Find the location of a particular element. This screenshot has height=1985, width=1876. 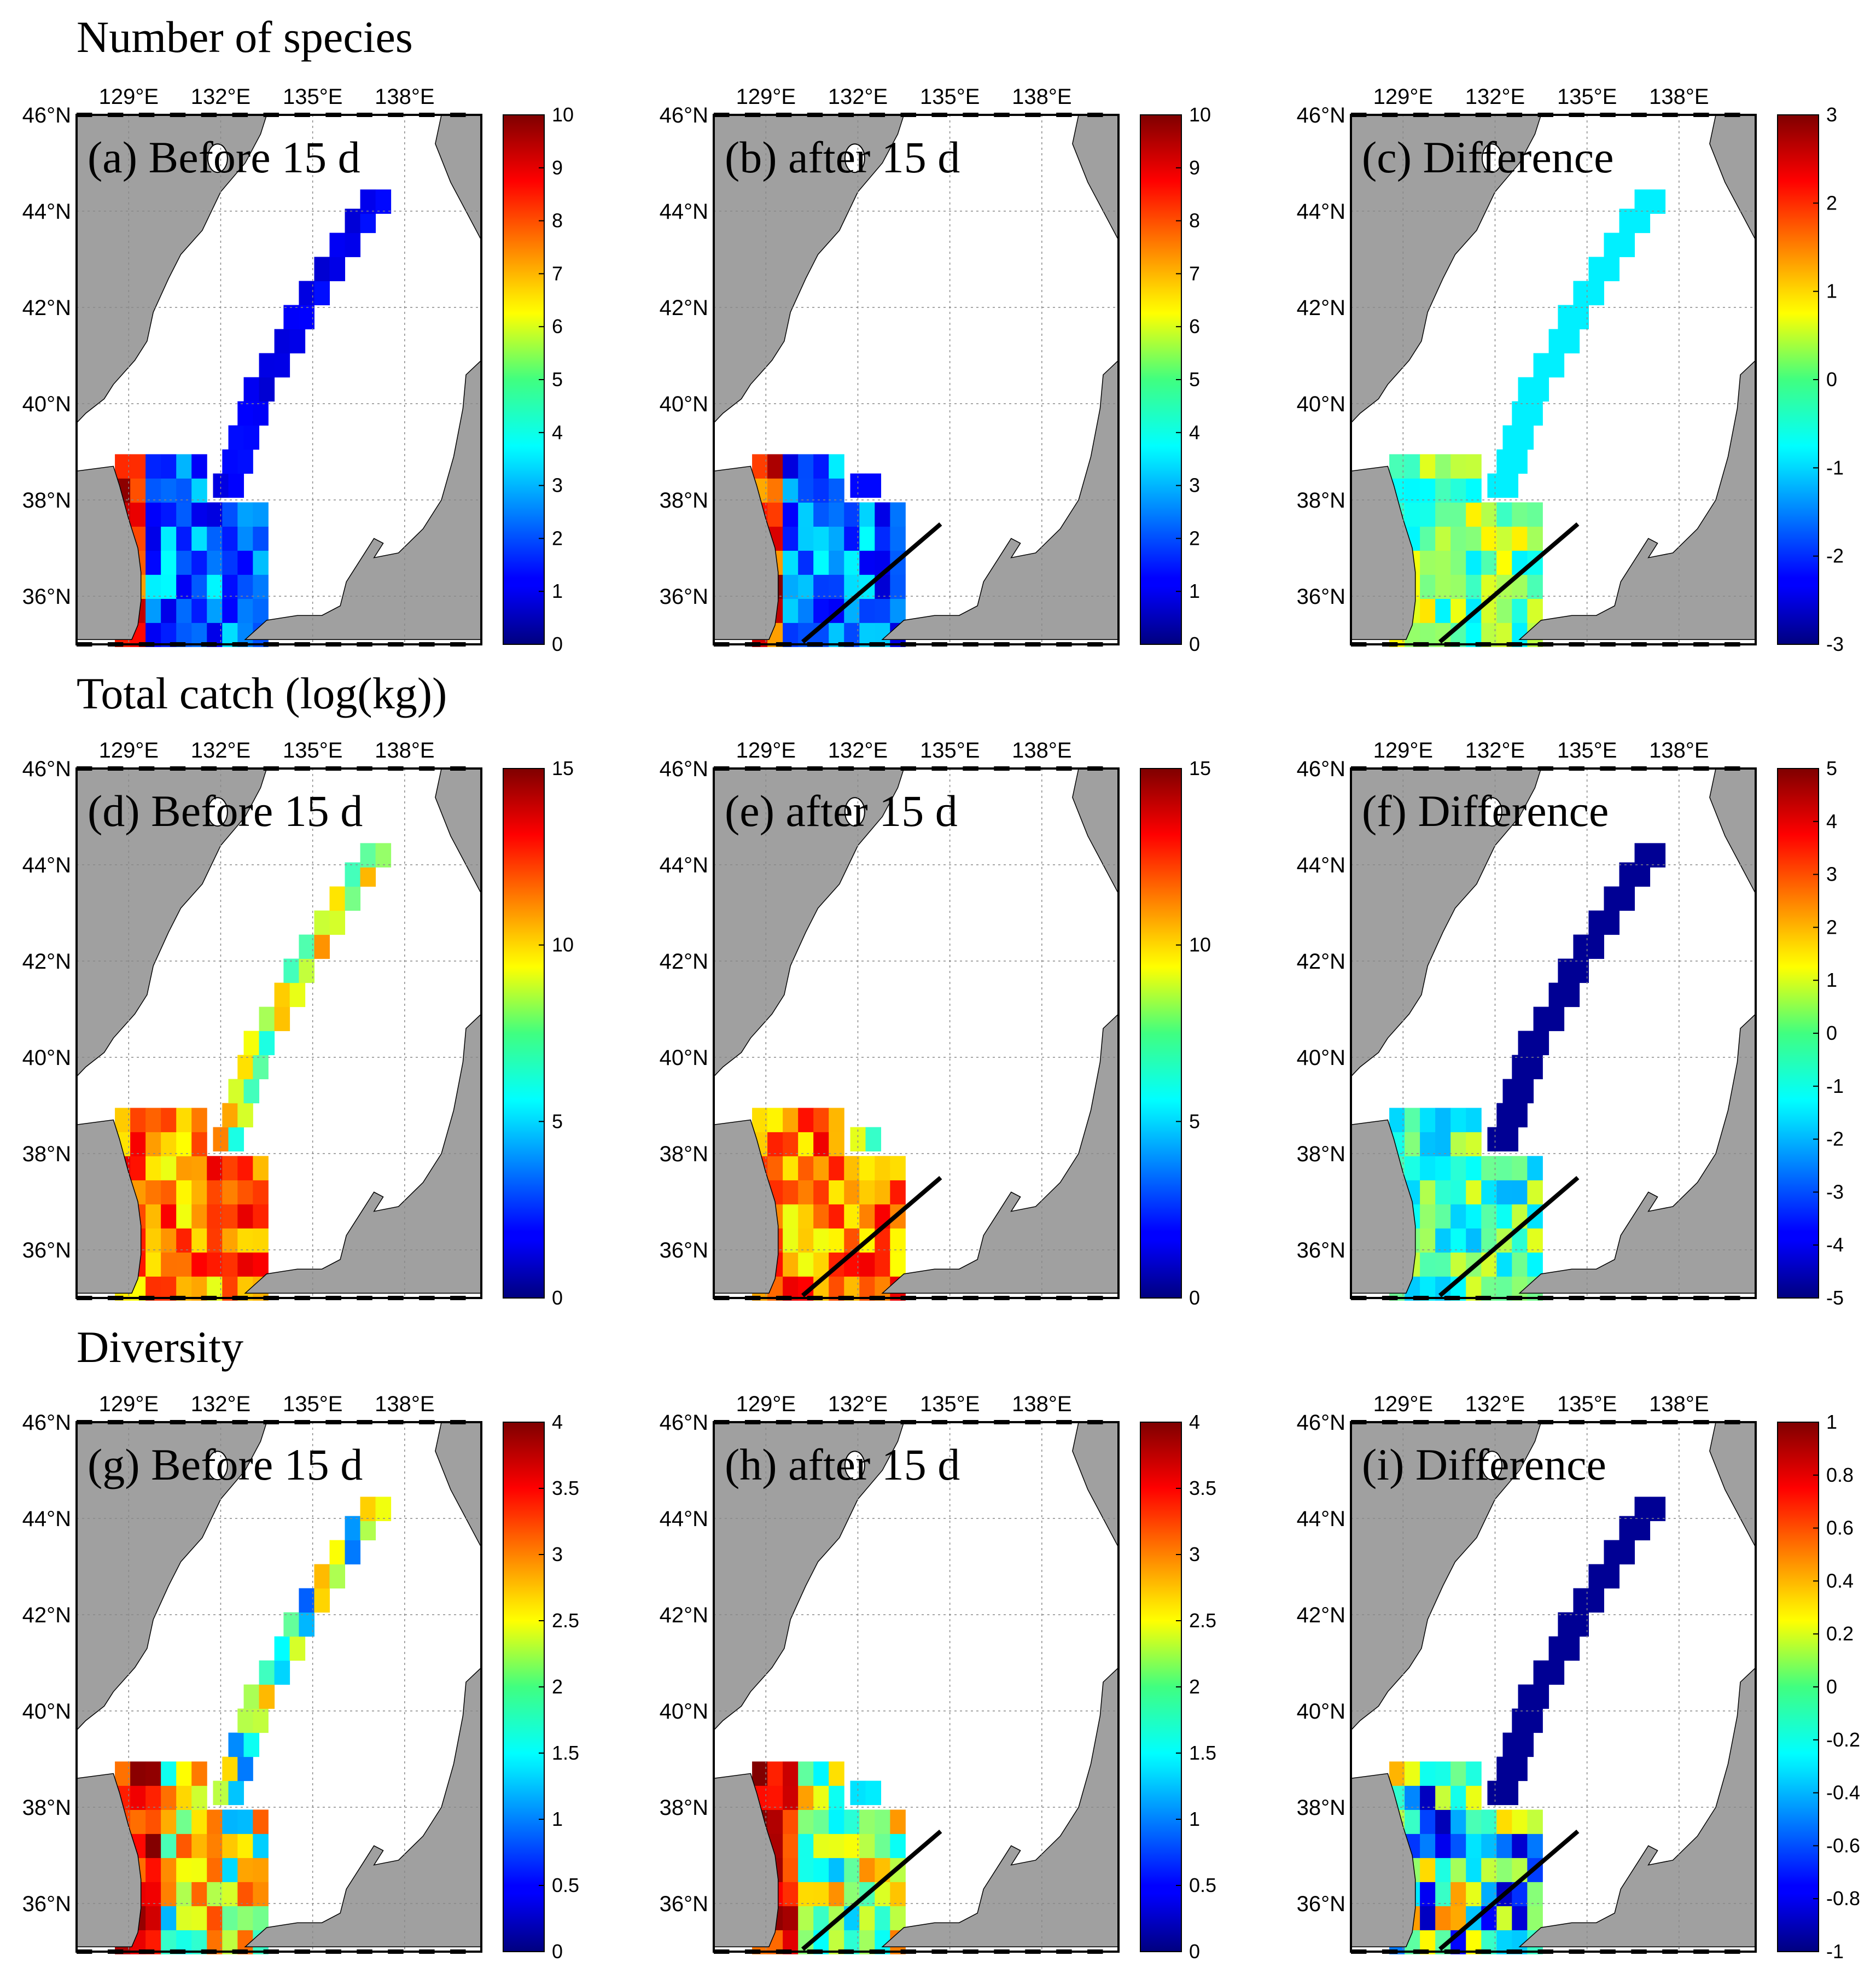

lat-tick-label: 44°N is located at coordinates (684, 212).